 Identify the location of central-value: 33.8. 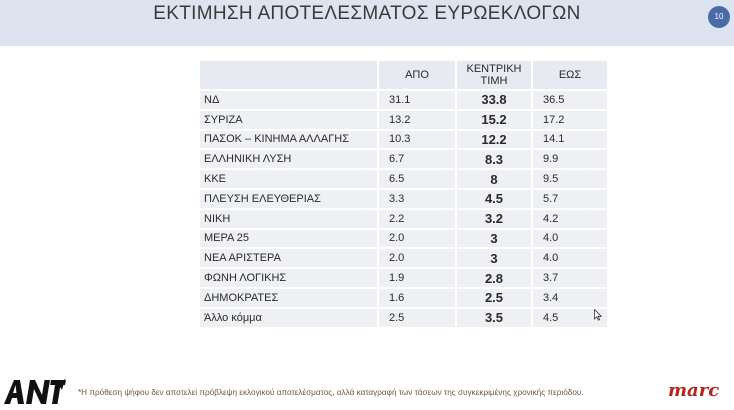
(494, 100).